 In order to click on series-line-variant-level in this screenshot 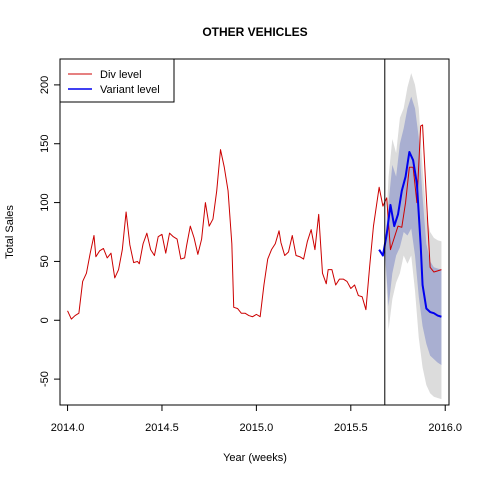, I will do `click(410, 234)`.